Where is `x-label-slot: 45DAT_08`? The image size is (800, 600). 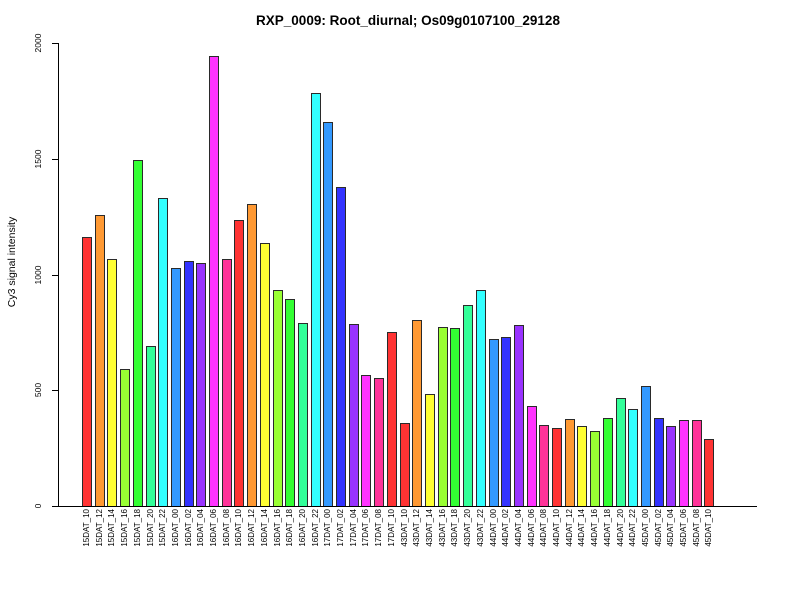
x-label-slot: 45DAT_08 is located at coordinates (697, 528).